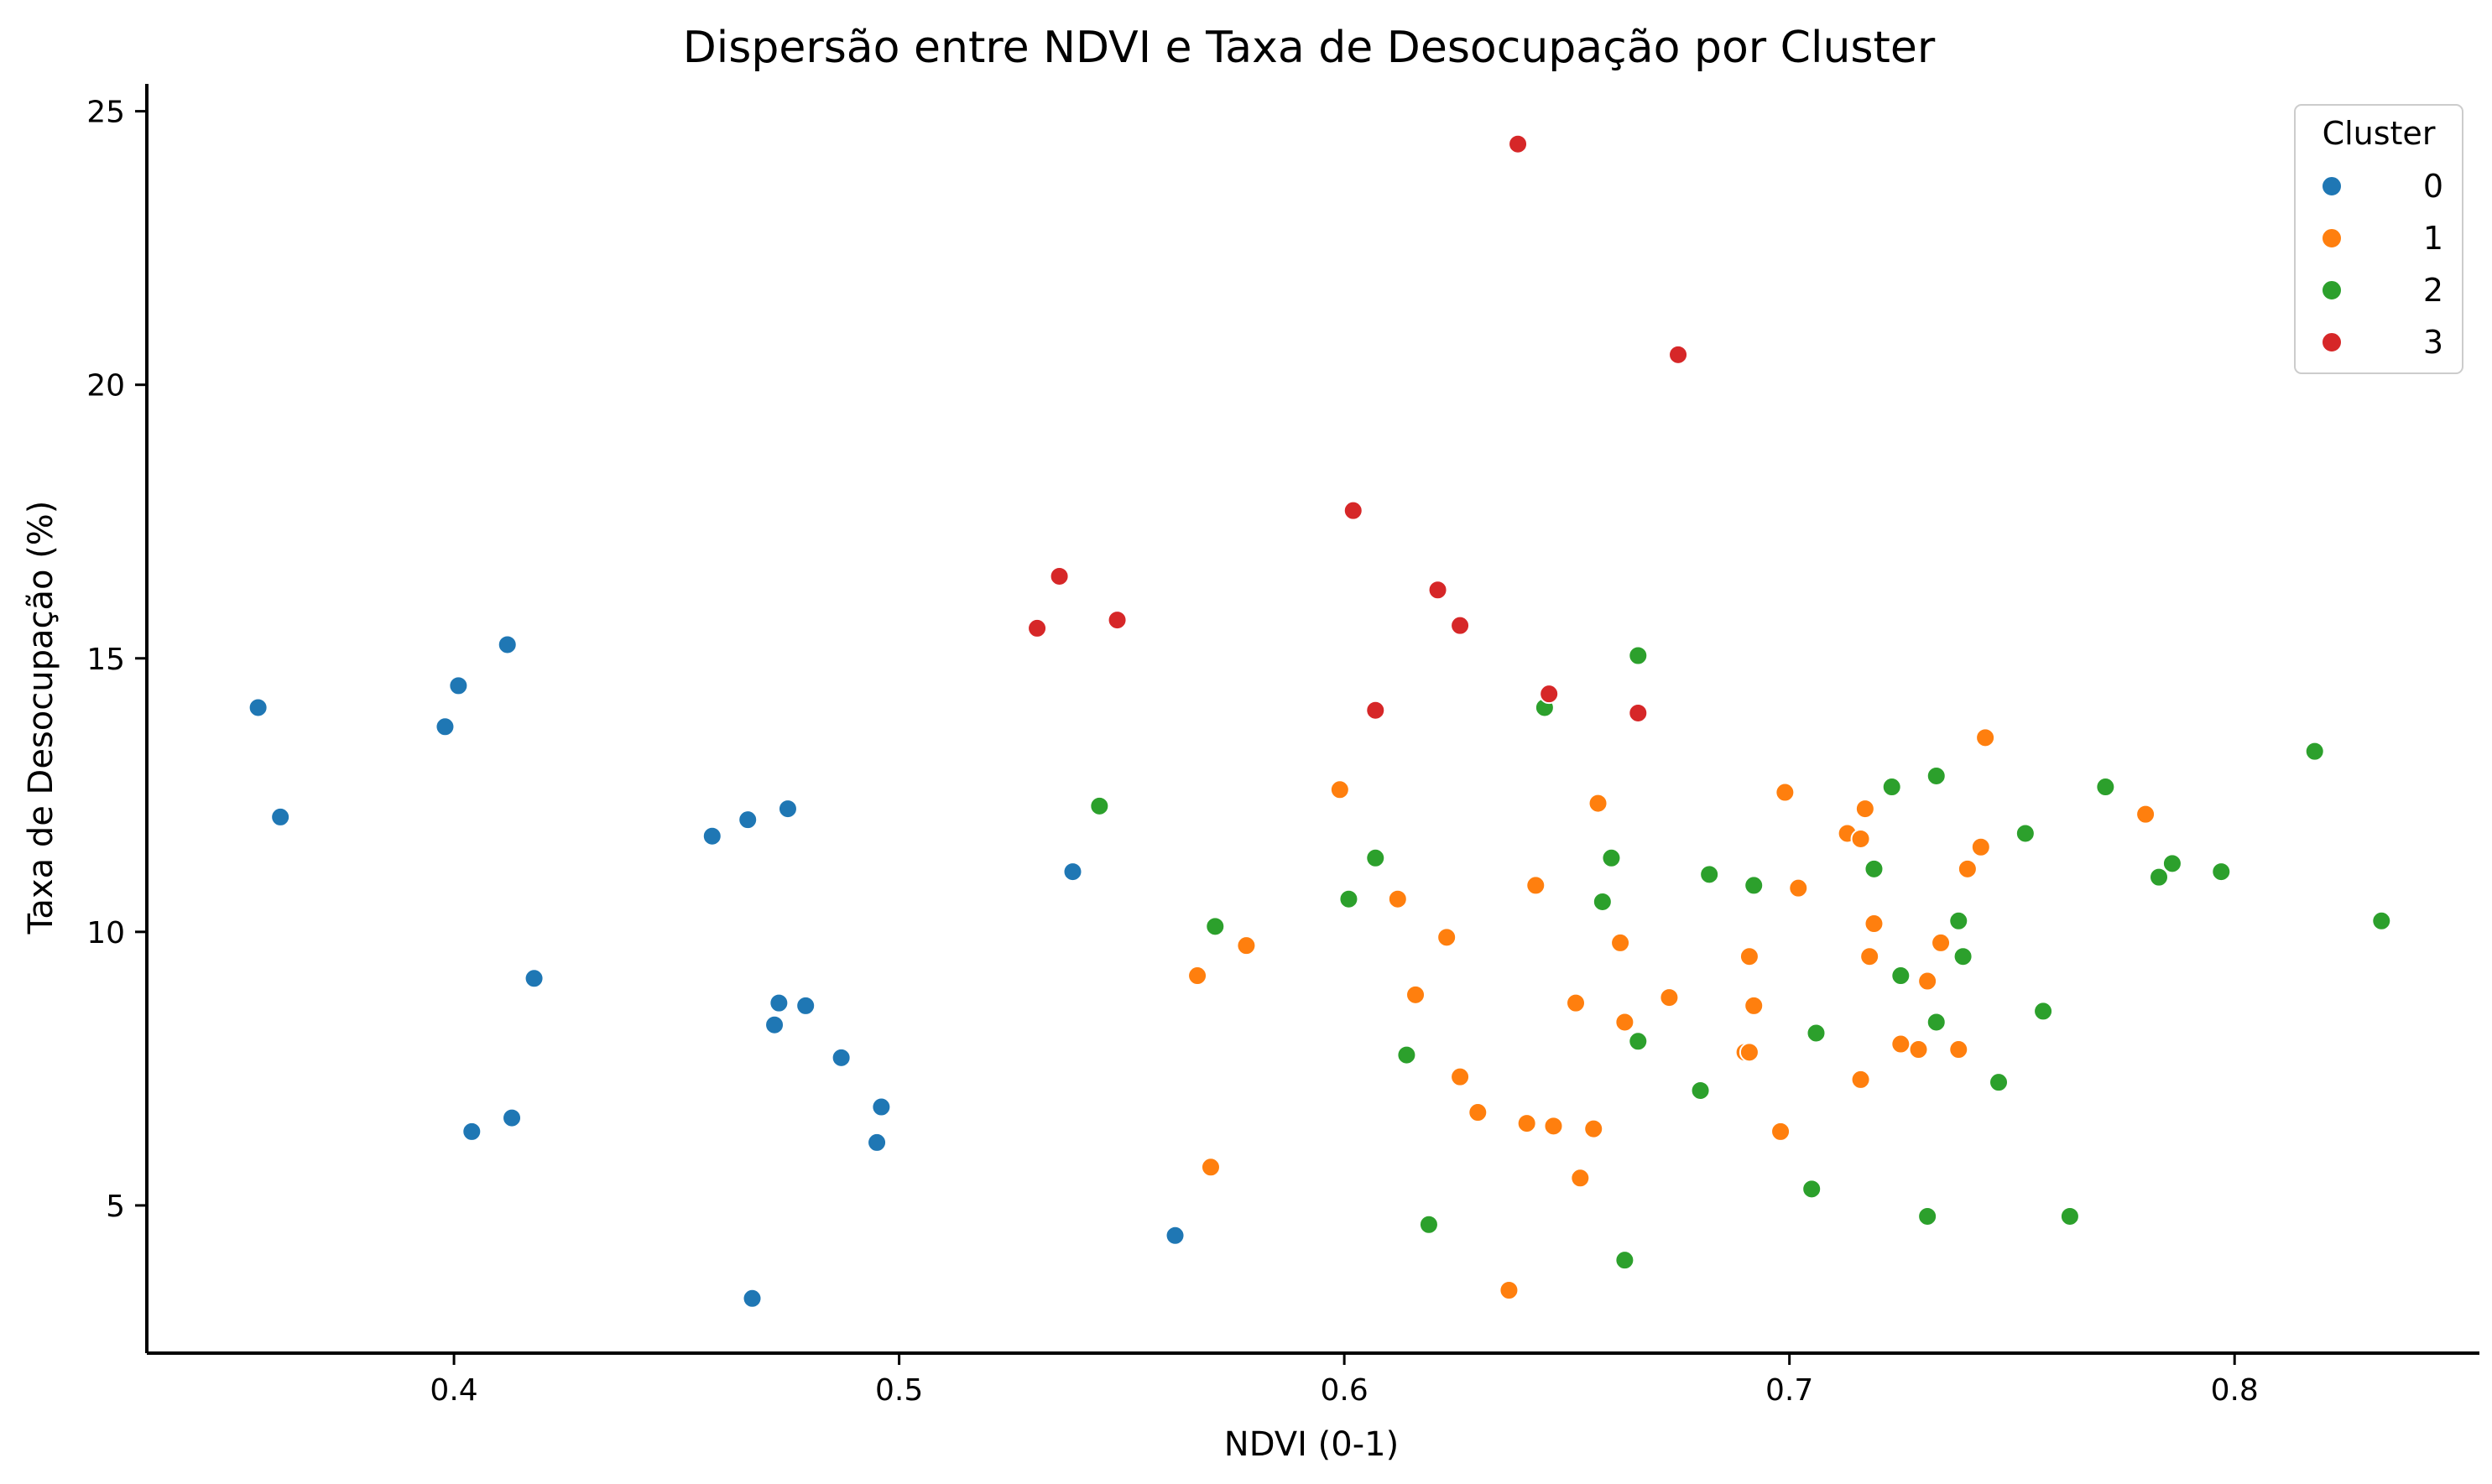 The image size is (2492, 1484). What do you see at coordinates (1311, 1444) in the screenshot?
I see `x-axis-title: NDVI (0-1)` at bounding box center [1311, 1444].